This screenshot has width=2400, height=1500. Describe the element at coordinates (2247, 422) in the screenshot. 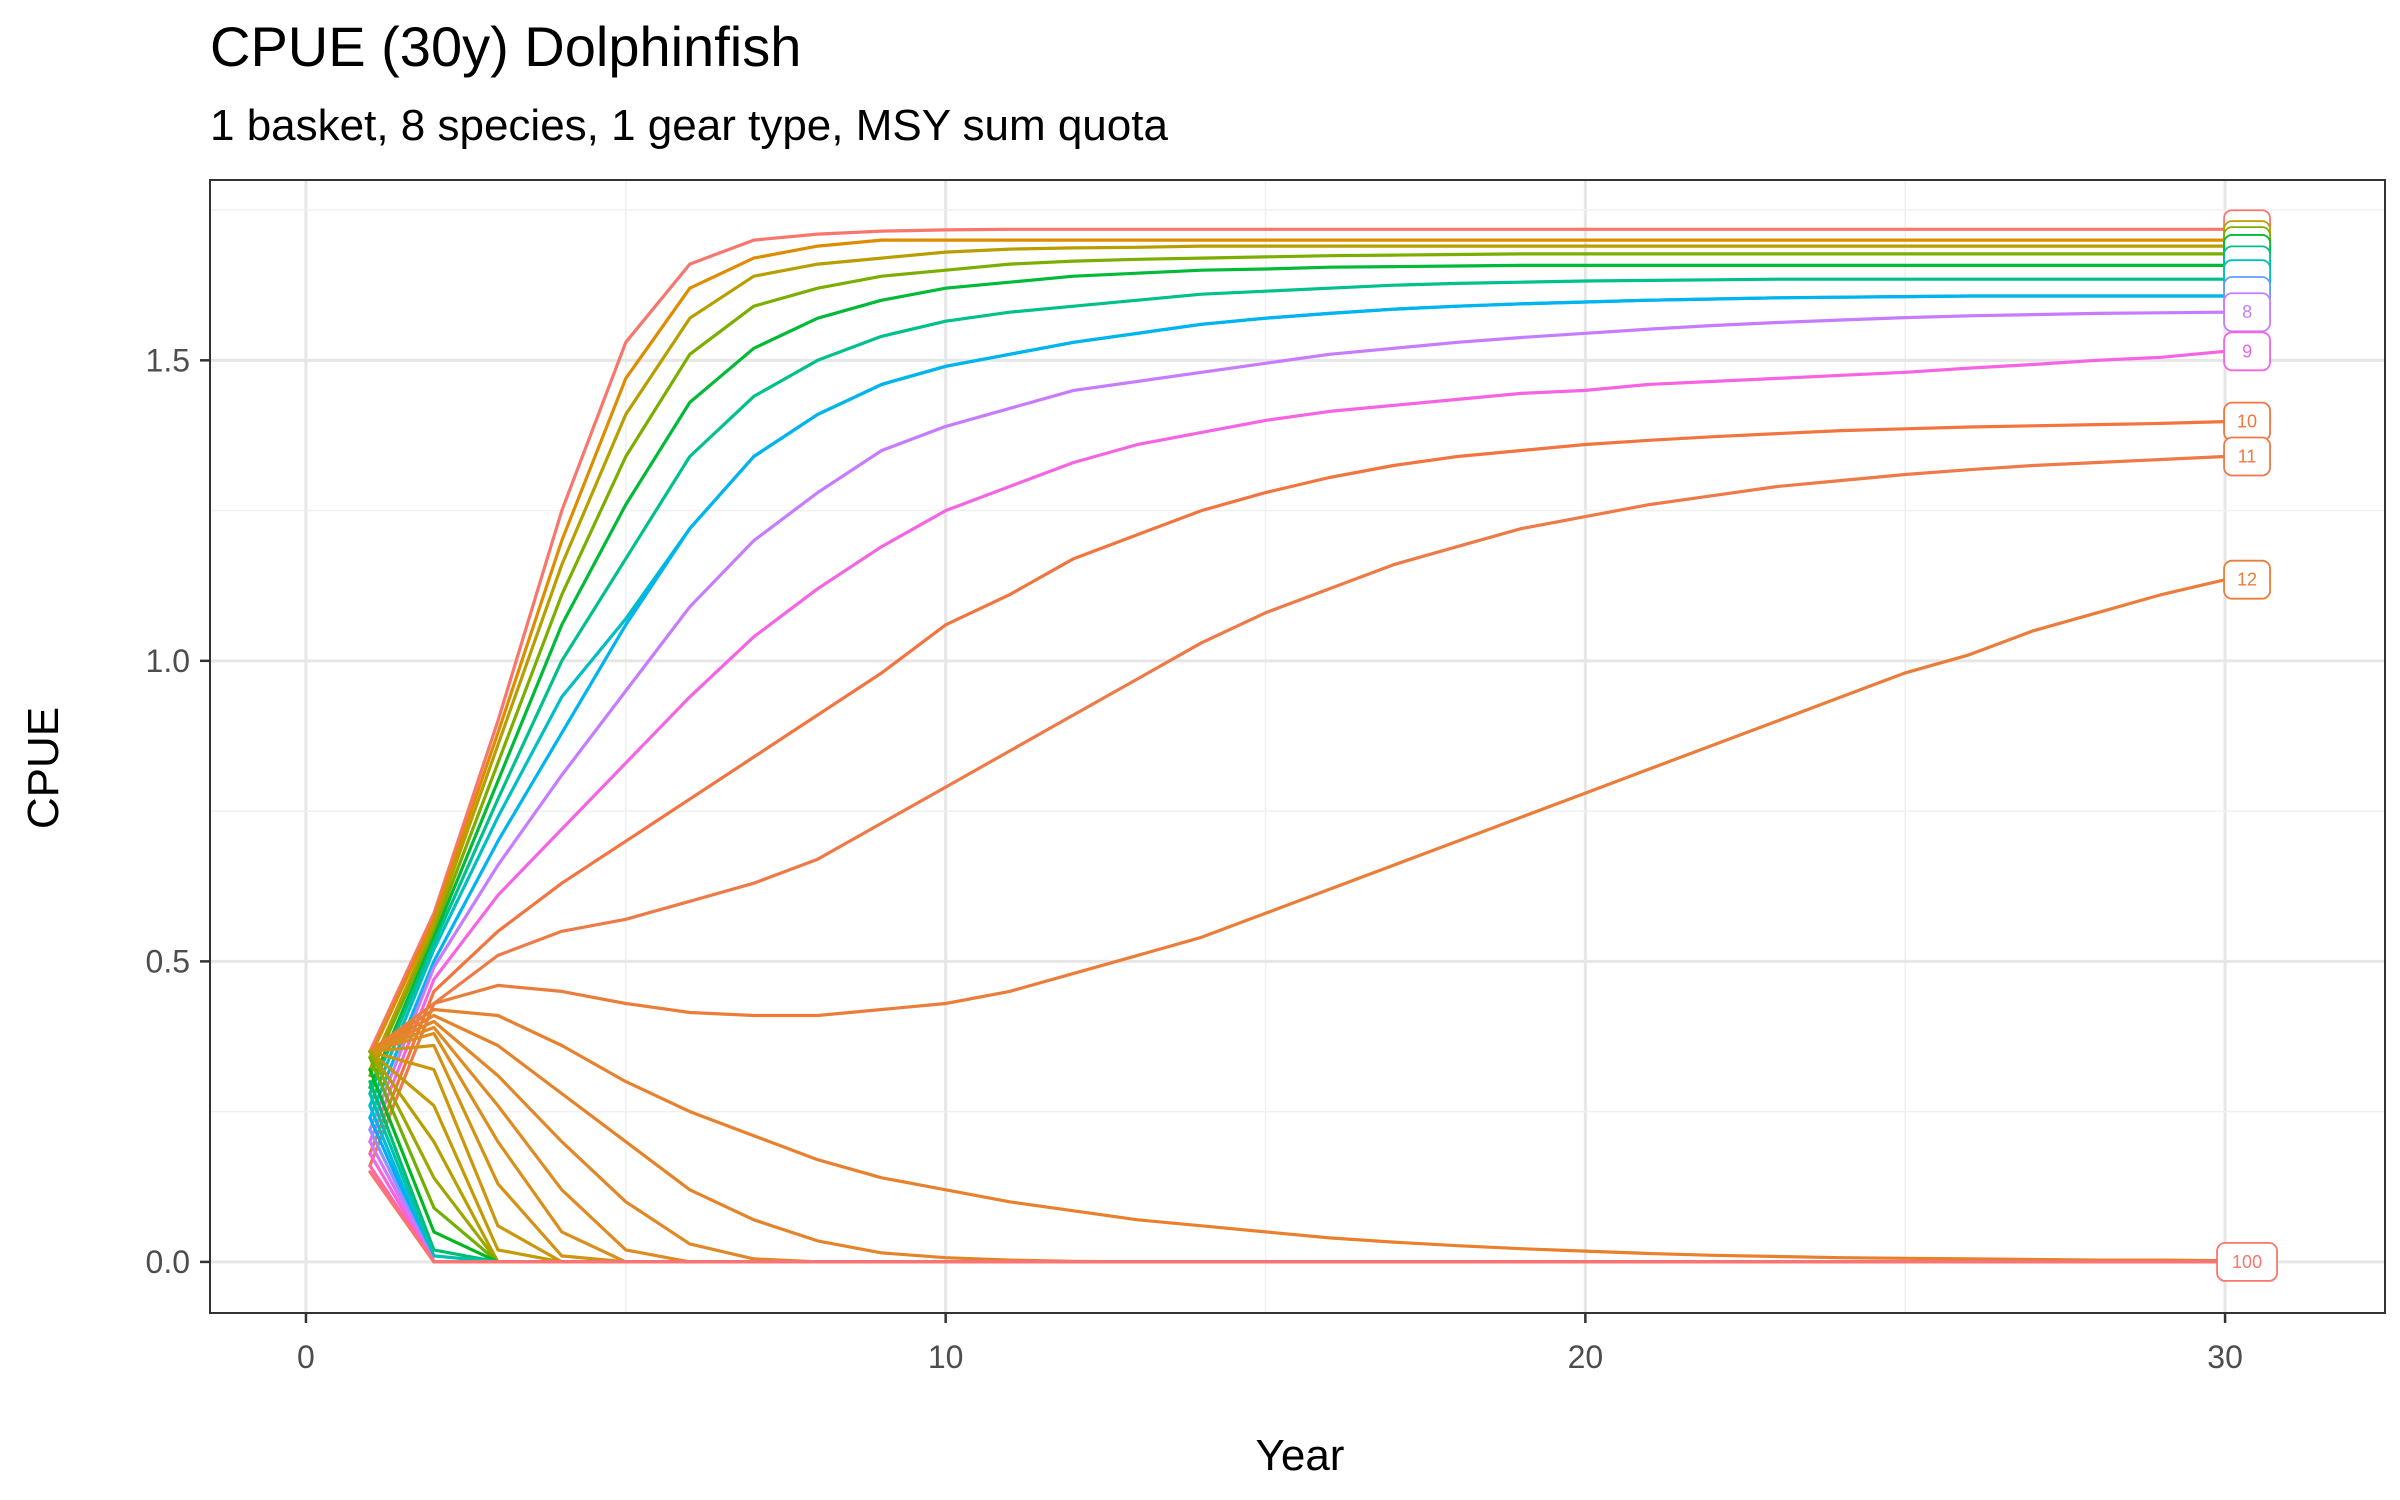

I see `end-label-text: 10` at that location.